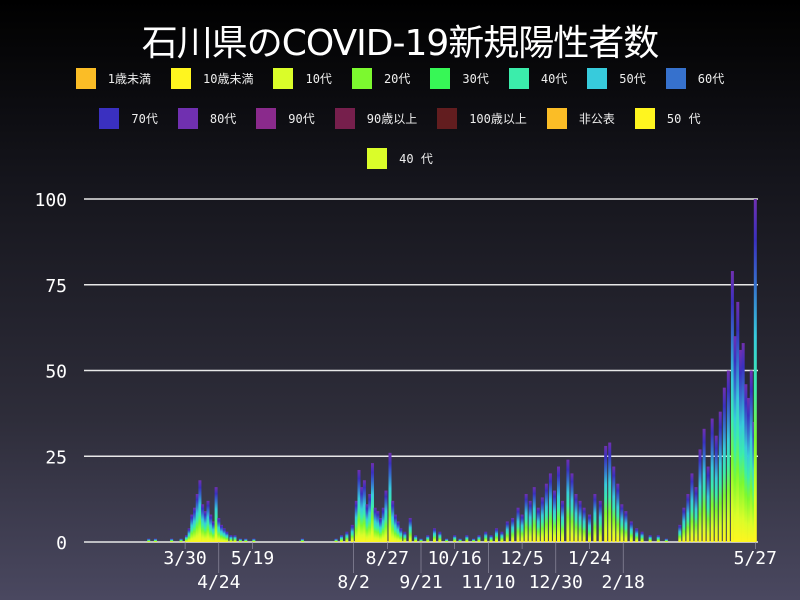 The width and height of the screenshot is (800, 600). I want to click on legend-label: 90歳以上, so click(392, 119).